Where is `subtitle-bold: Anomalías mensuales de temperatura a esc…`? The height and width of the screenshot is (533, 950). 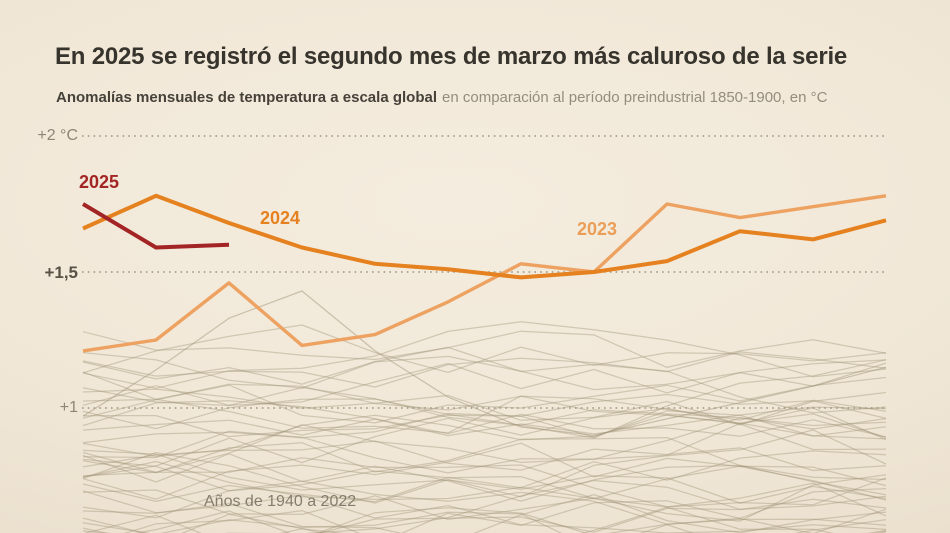
subtitle-bold: Anomalías mensuales de temperatura a esc… is located at coordinates (246, 97).